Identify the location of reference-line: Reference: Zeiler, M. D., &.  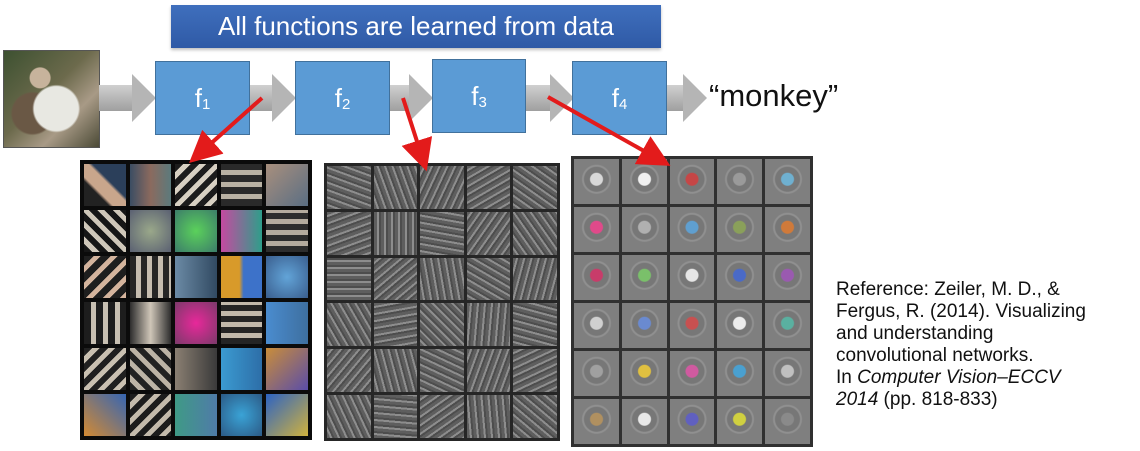
(948, 289).